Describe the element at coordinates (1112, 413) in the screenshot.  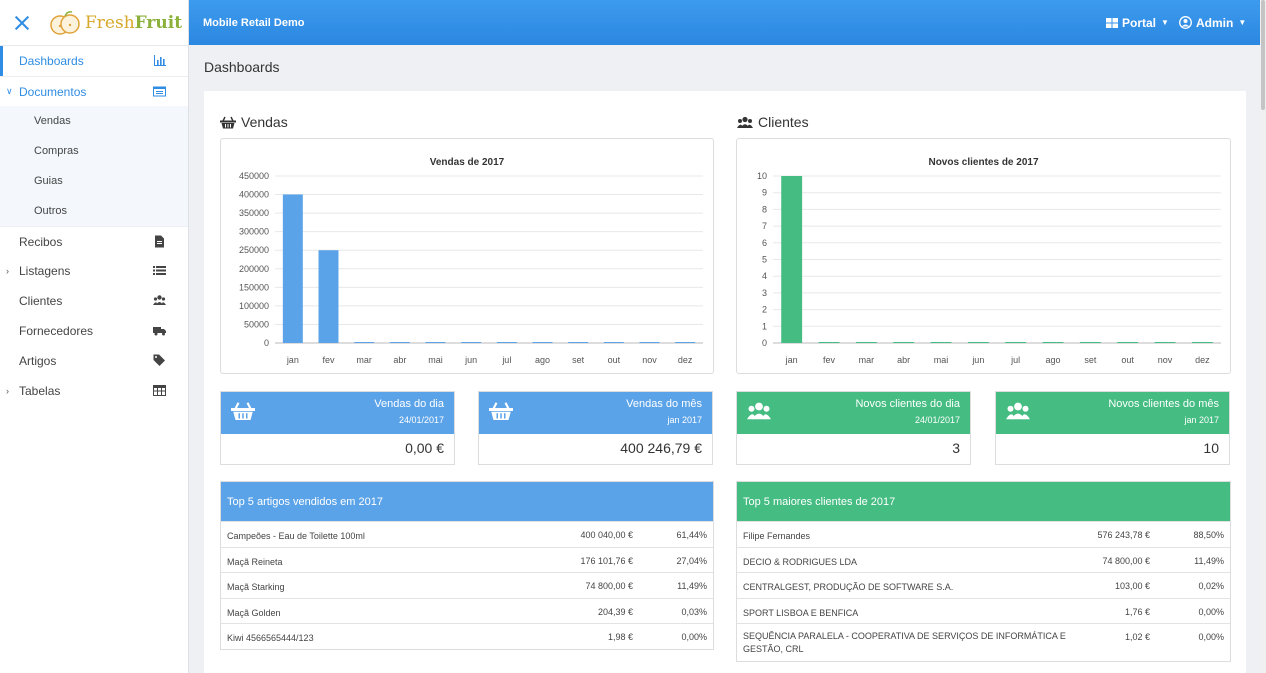
I see `stat-card-header: Novos clientes do mês jan 2017` at that location.